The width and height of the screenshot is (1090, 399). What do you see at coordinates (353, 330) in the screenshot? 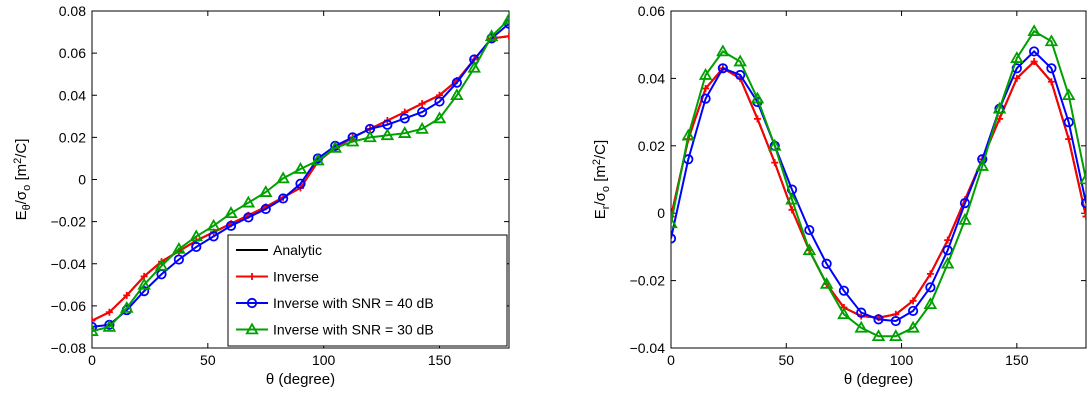
I see `legend-label: Inverse with SNR = 30 dB` at bounding box center [353, 330].